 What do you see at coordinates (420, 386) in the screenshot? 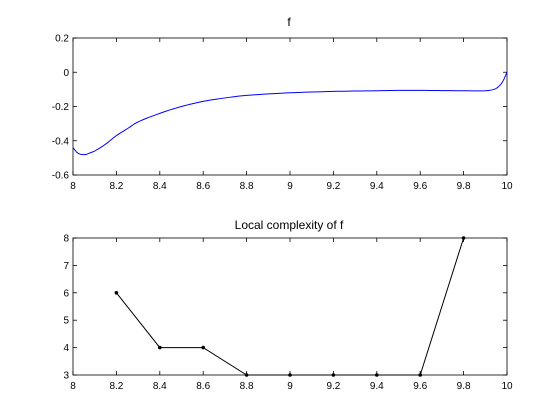
I see `bottom-x-tick-label: 9.6` at bounding box center [420, 386].